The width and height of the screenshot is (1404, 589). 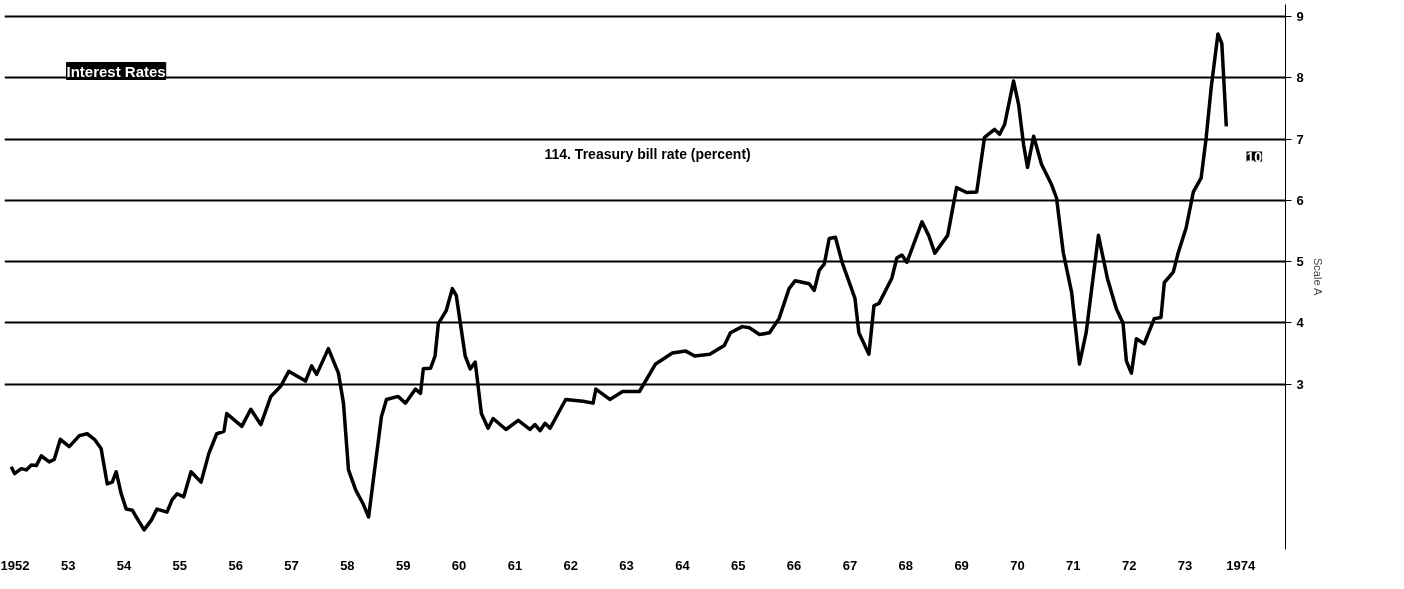 What do you see at coordinates (459, 565) in the screenshot?
I see `x-tick-label: 60` at bounding box center [459, 565].